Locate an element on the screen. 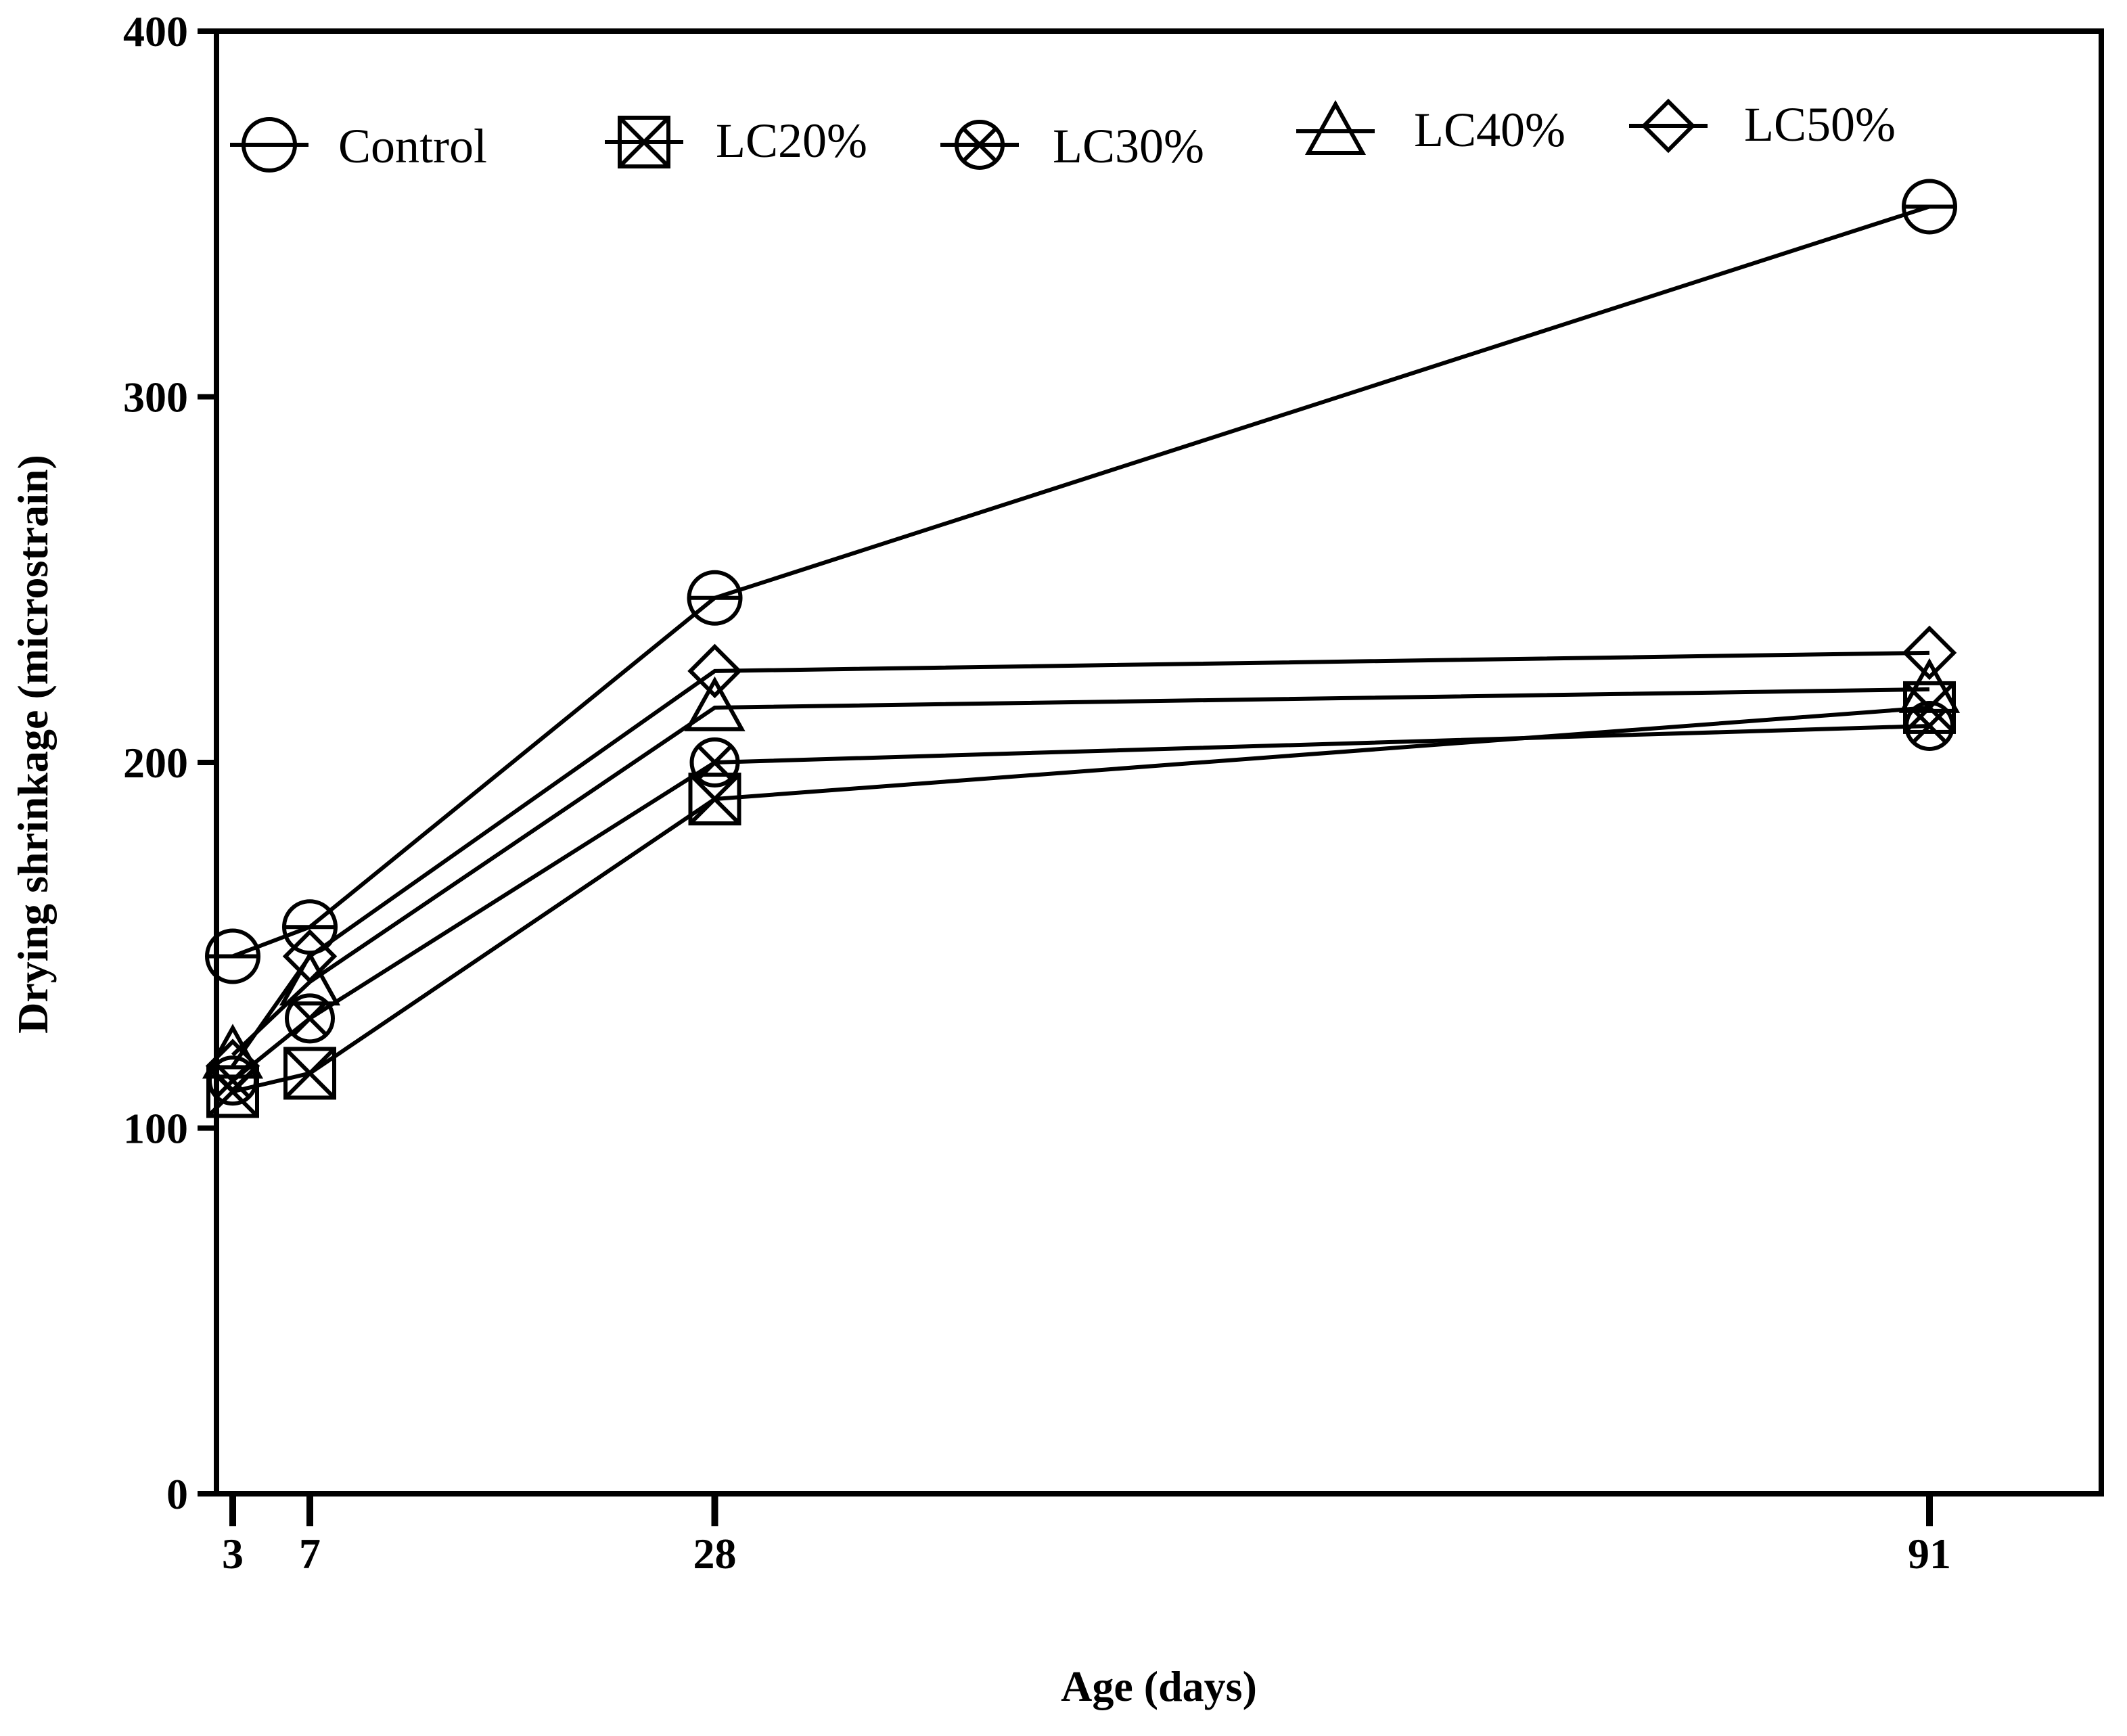  legend-item-lc50pct: LC50% is located at coordinates (1762, 125).